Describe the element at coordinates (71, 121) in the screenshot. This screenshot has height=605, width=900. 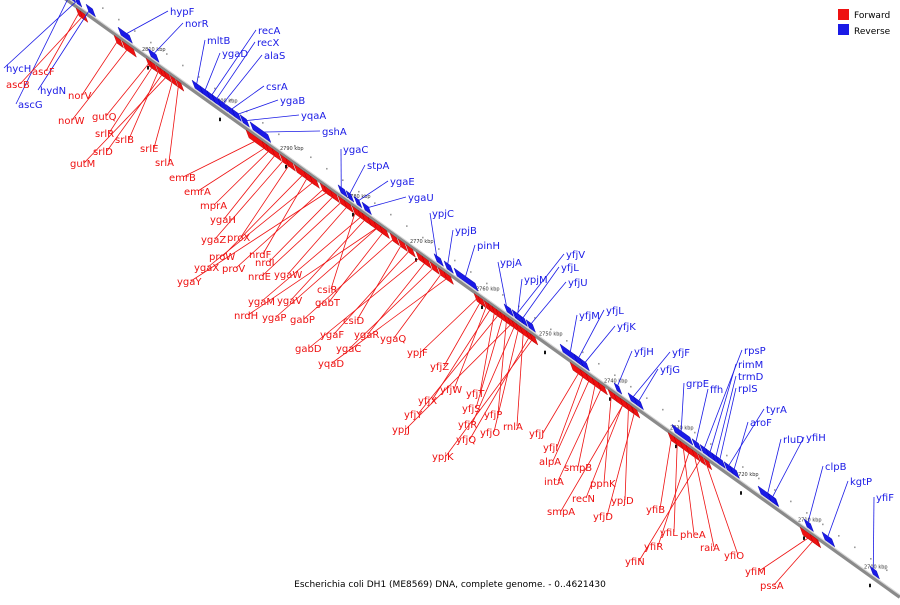
I see `gene-label-norW: norW` at that location.